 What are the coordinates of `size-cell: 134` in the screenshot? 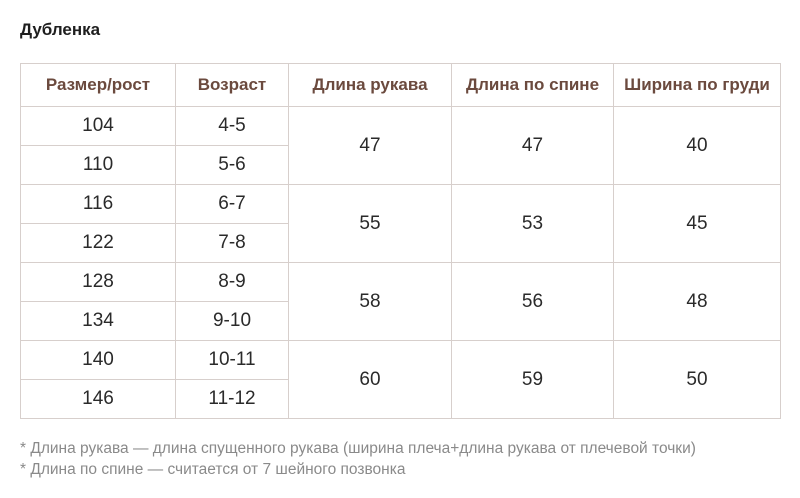 It's located at (98, 321).